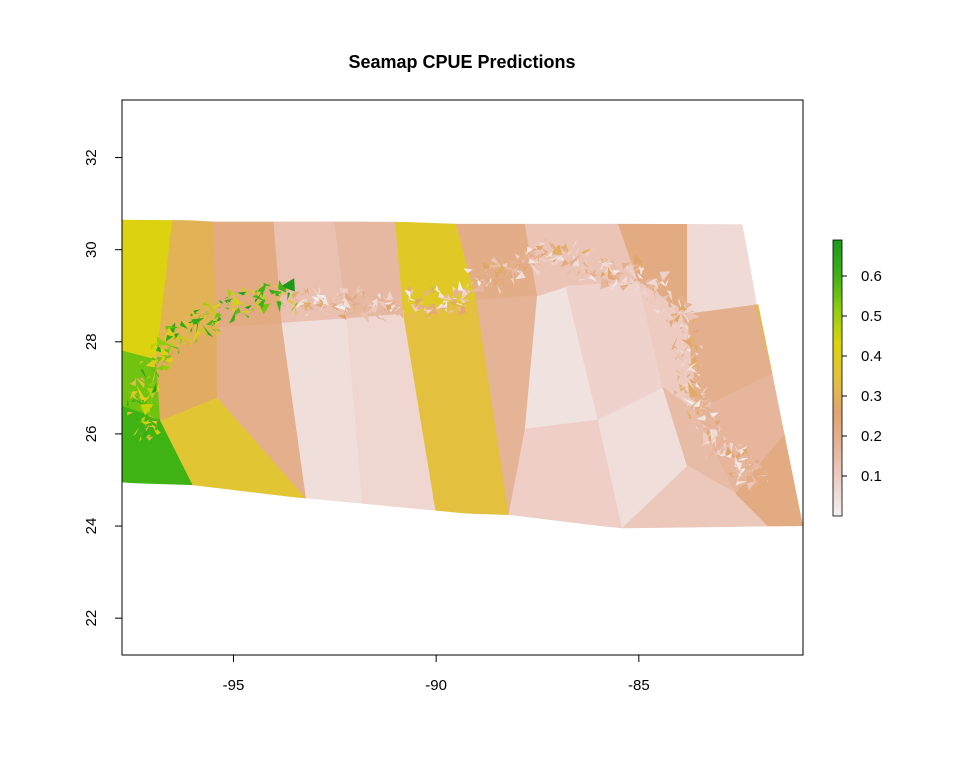 This screenshot has width=977, height=780. What do you see at coordinates (91, 434) in the screenshot?
I see `y-tick-label: 26` at bounding box center [91, 434].